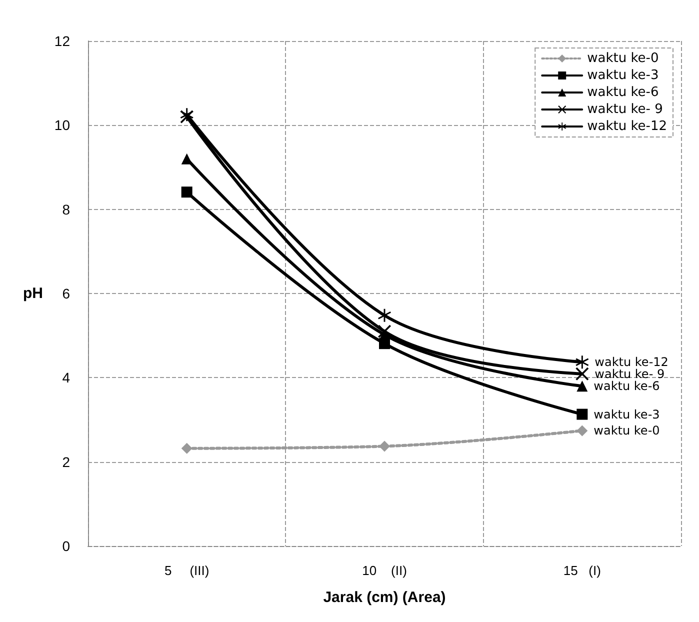  Describe the element at coordinates (66, 462) in the screenshot. I see `y-tick-label: 2` at that location.